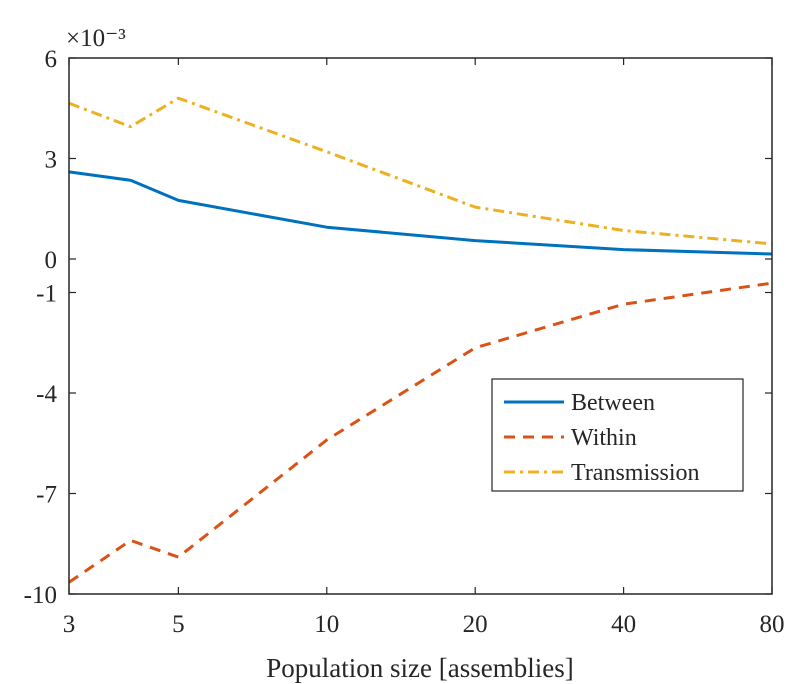 This screenshot has height=684, width=788. What do you see at coordinates (772, 624) in the screenshot?
I see `x-tick-label: 80` at bounding box center [772, 624].